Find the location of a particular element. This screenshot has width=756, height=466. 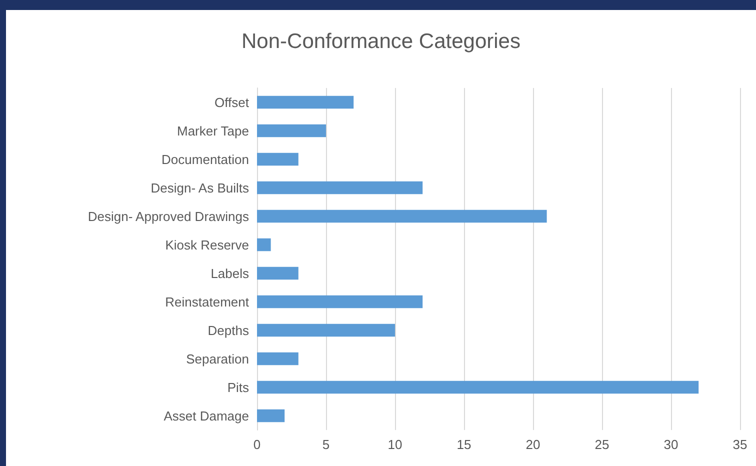

x-tick-label: 30 is located at coordinates (671, 444).